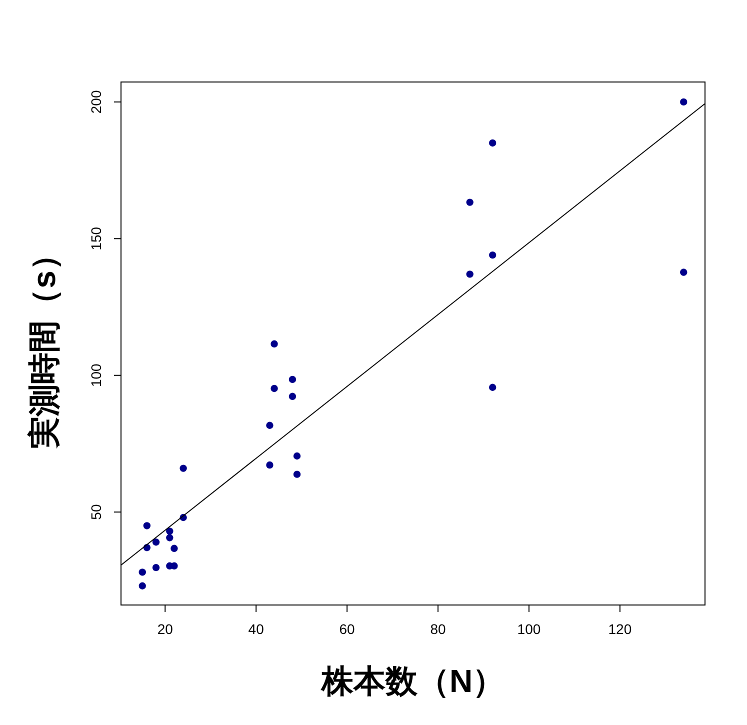  Describe the element at coordinates (438, 629) in the screenshot. I see `x-tick-label: 80` at that location.